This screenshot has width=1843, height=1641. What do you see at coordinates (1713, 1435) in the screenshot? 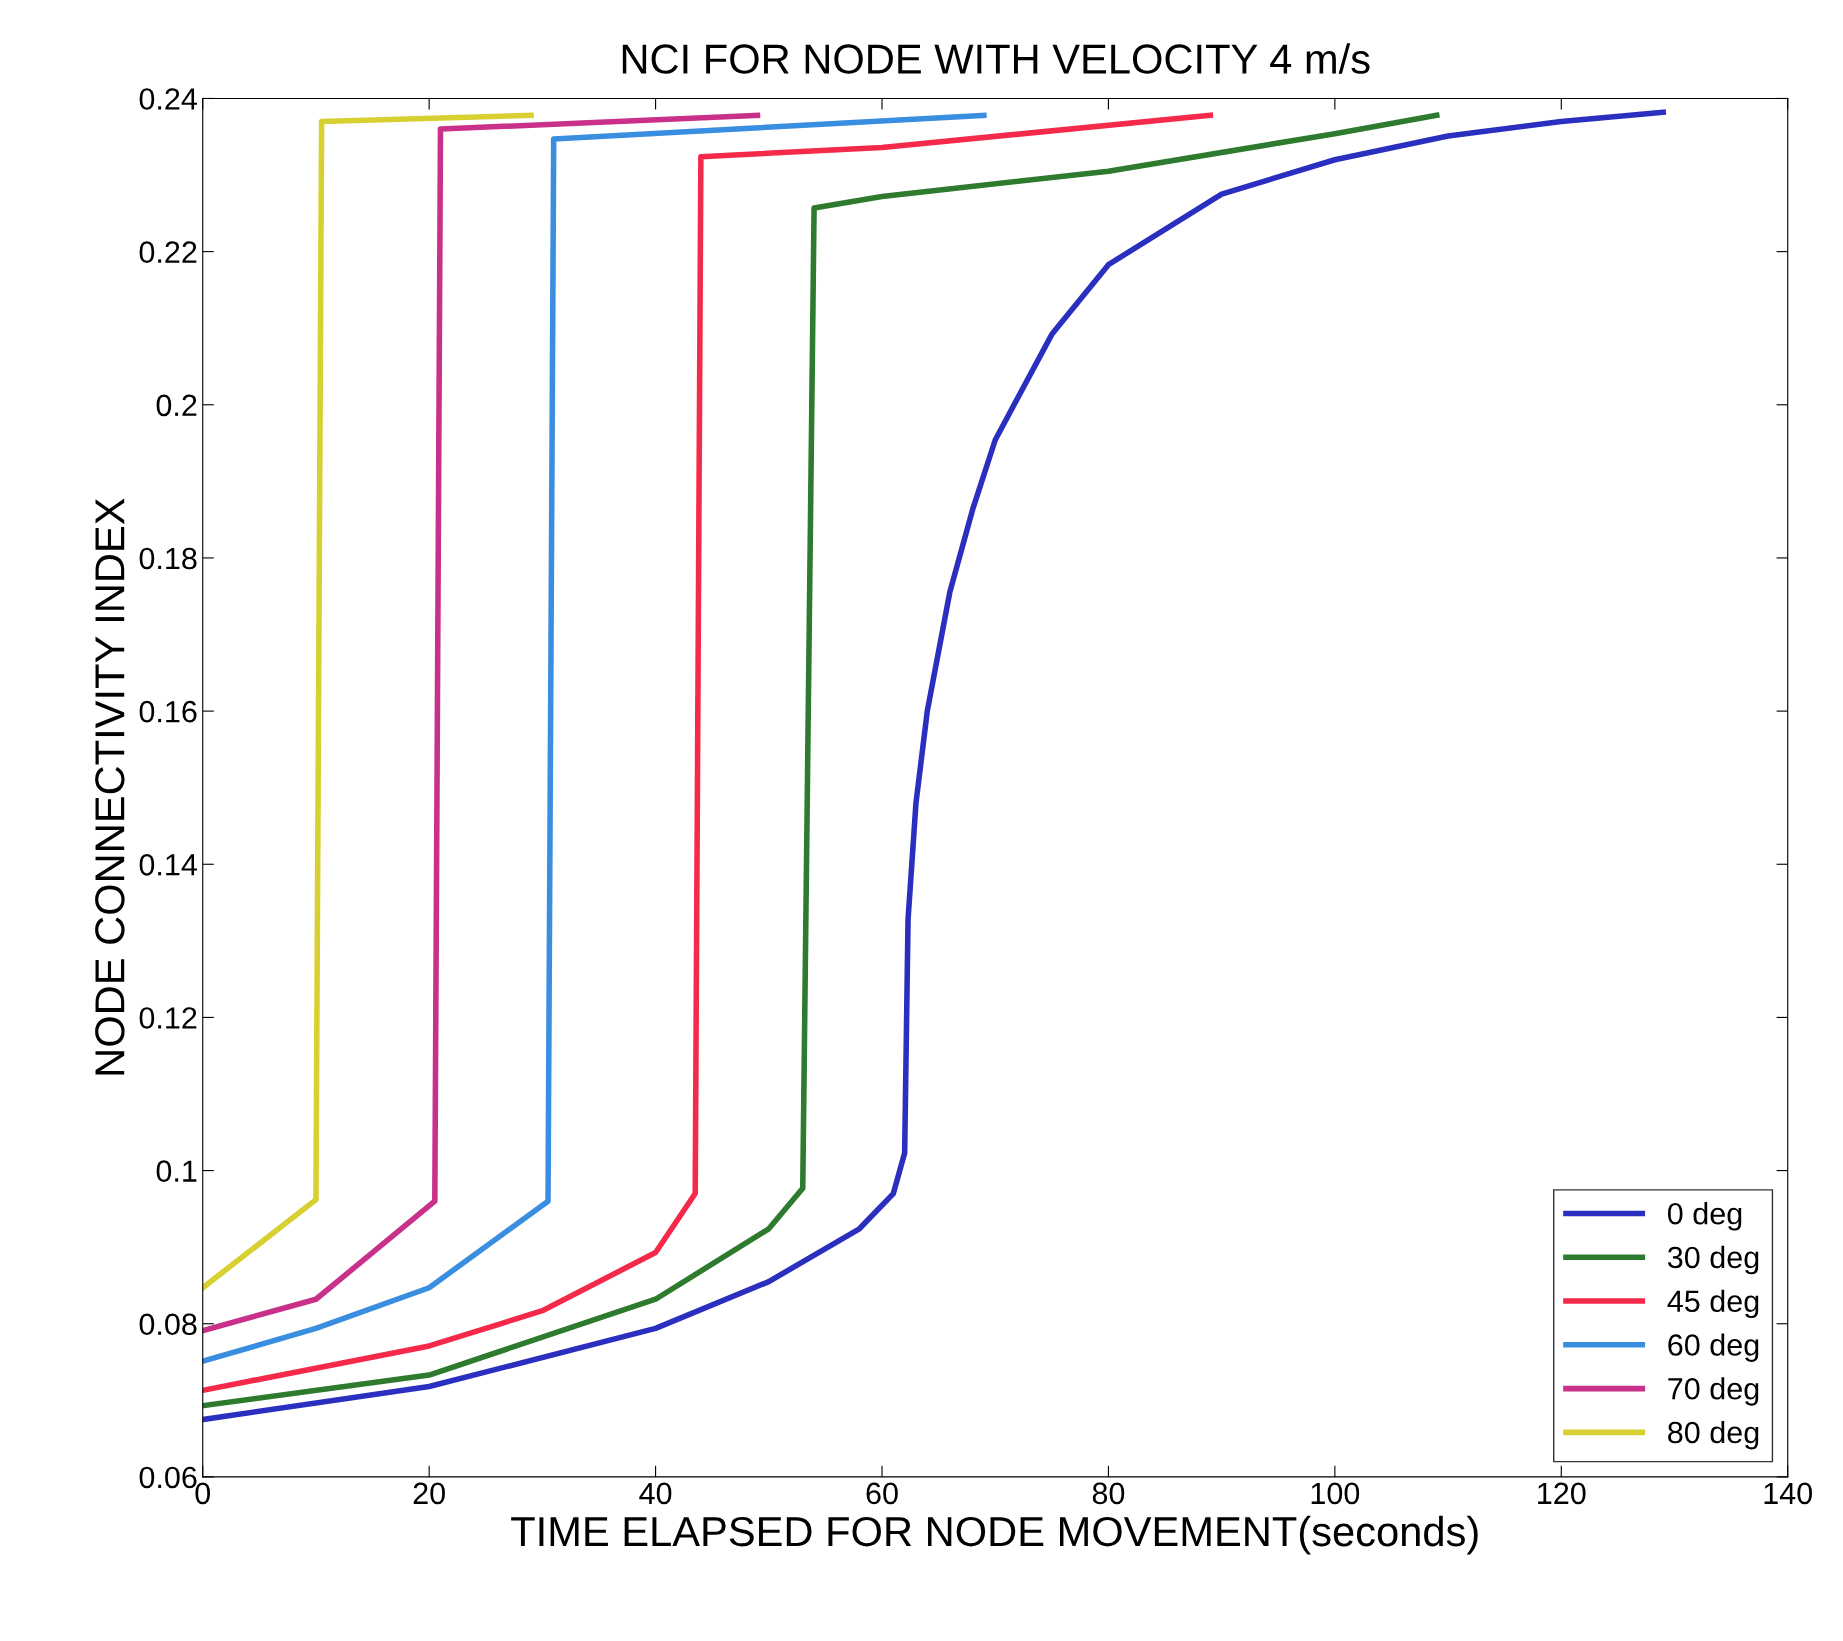
I see `legend-label: 80 deg` at bounding box center [1713, 1435].